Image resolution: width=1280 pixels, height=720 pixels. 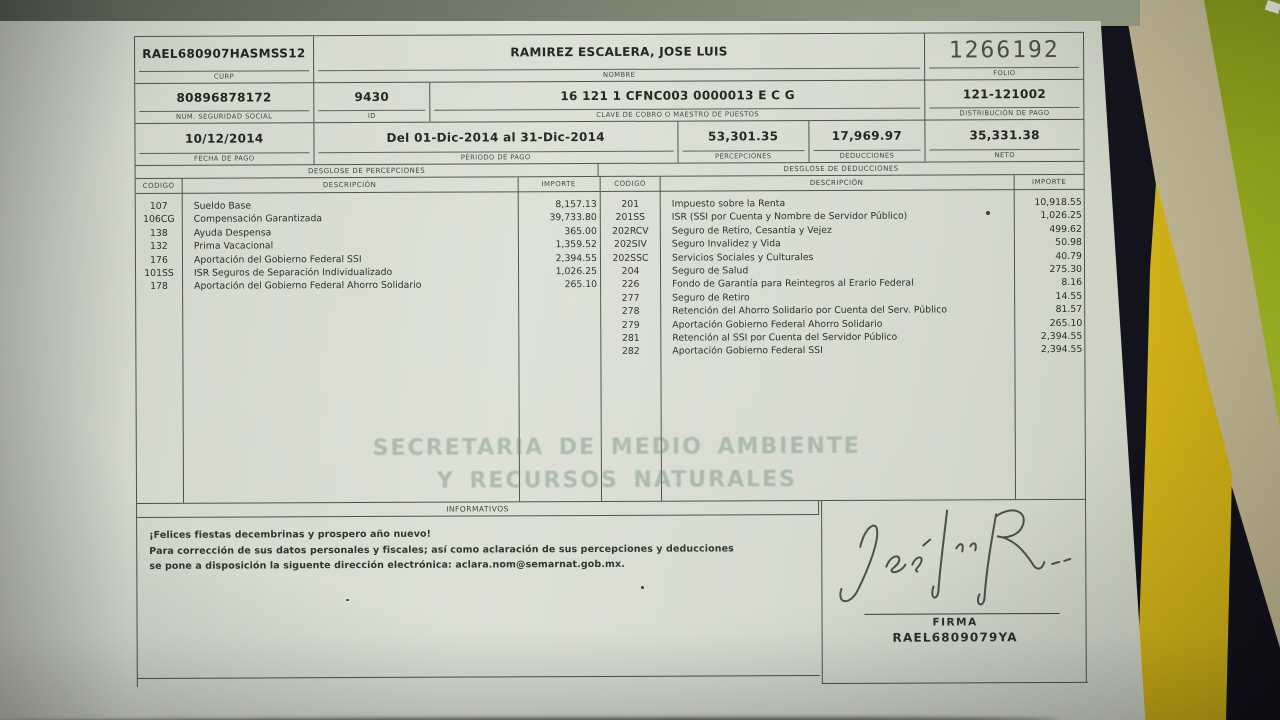 I want to click on id-label: ID, so click(x=371, y=116).